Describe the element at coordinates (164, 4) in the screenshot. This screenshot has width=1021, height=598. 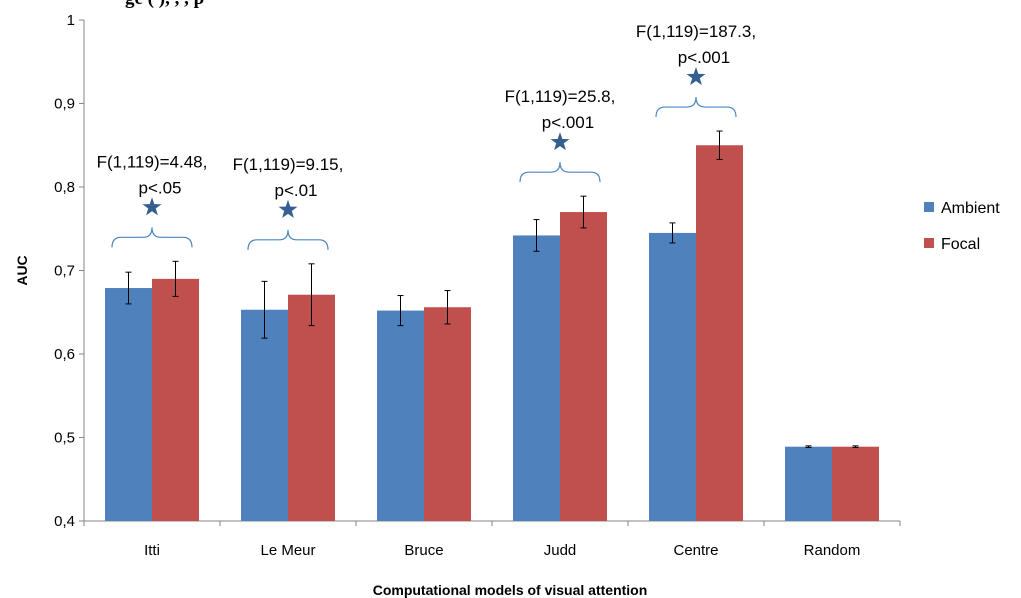
I see `cropped-top-text: ge ( ), , , p` at that location.